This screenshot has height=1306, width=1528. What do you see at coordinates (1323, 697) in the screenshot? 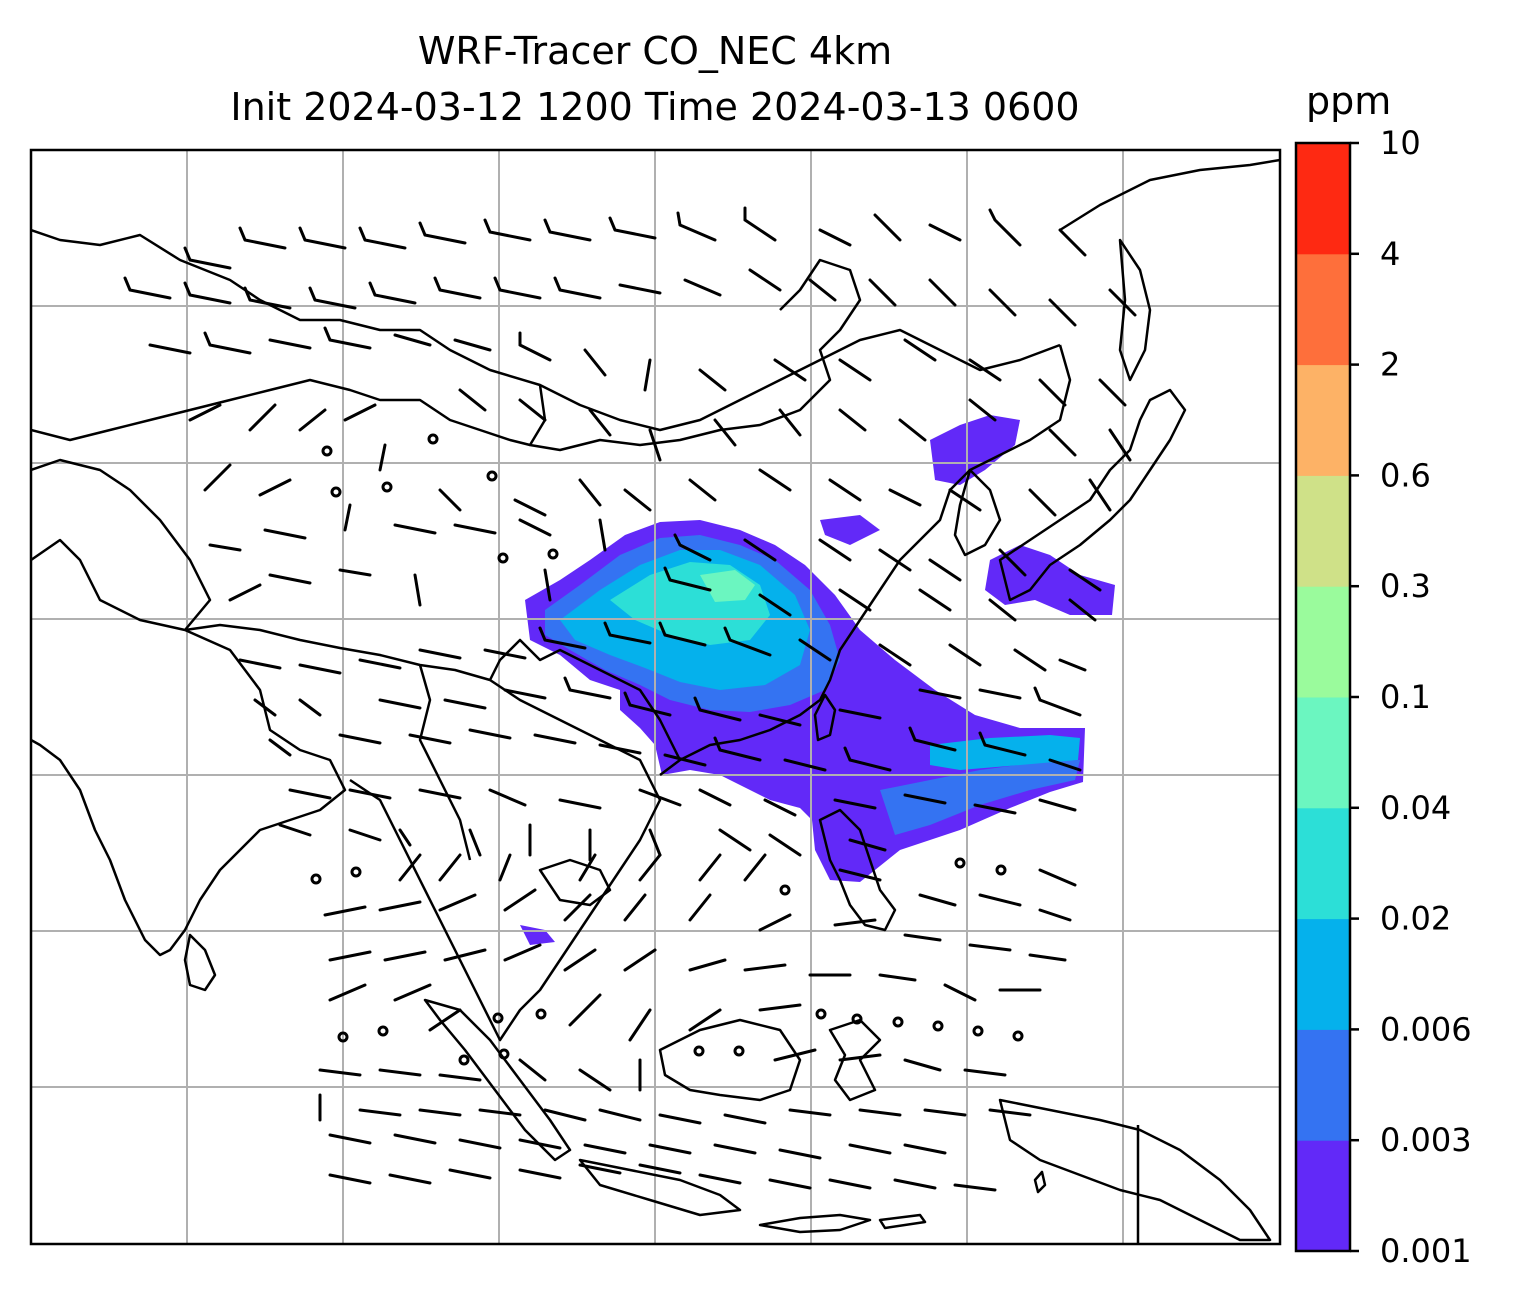
I see `colorbar-bands` at bounding box center [1323, 697].